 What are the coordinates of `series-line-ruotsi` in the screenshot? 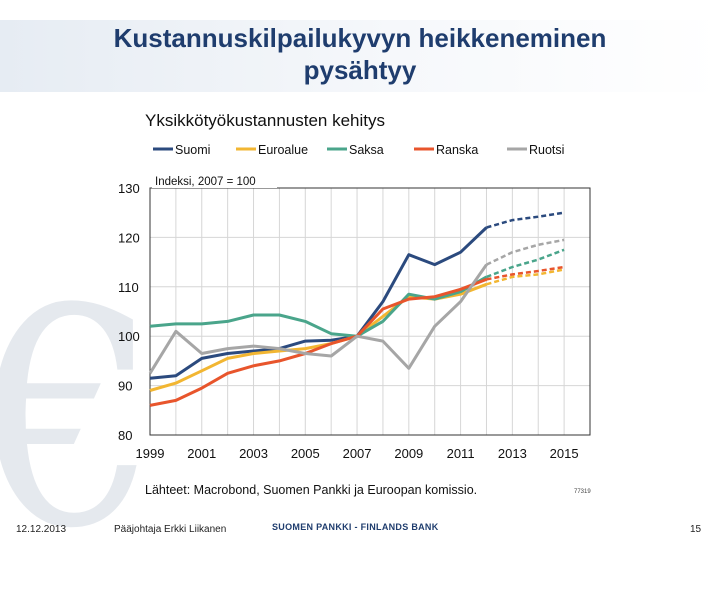 It's located at (318, 319).